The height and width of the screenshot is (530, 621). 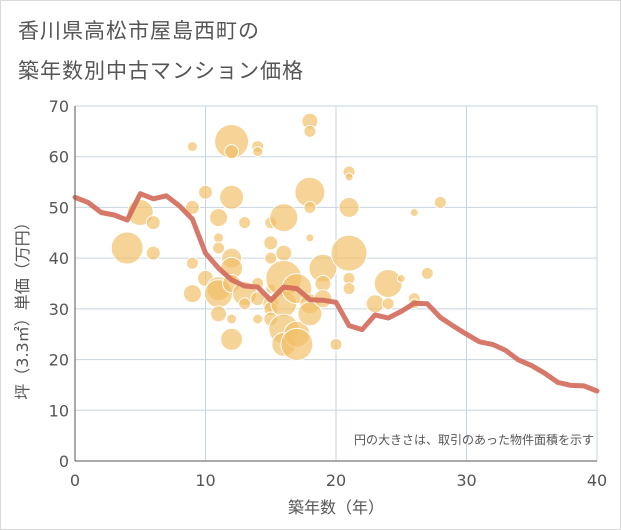 What do you see at coordinates (59, 157) in the screenshot?
I see `y-tick-label: 60` at bounding box center [59, 157].